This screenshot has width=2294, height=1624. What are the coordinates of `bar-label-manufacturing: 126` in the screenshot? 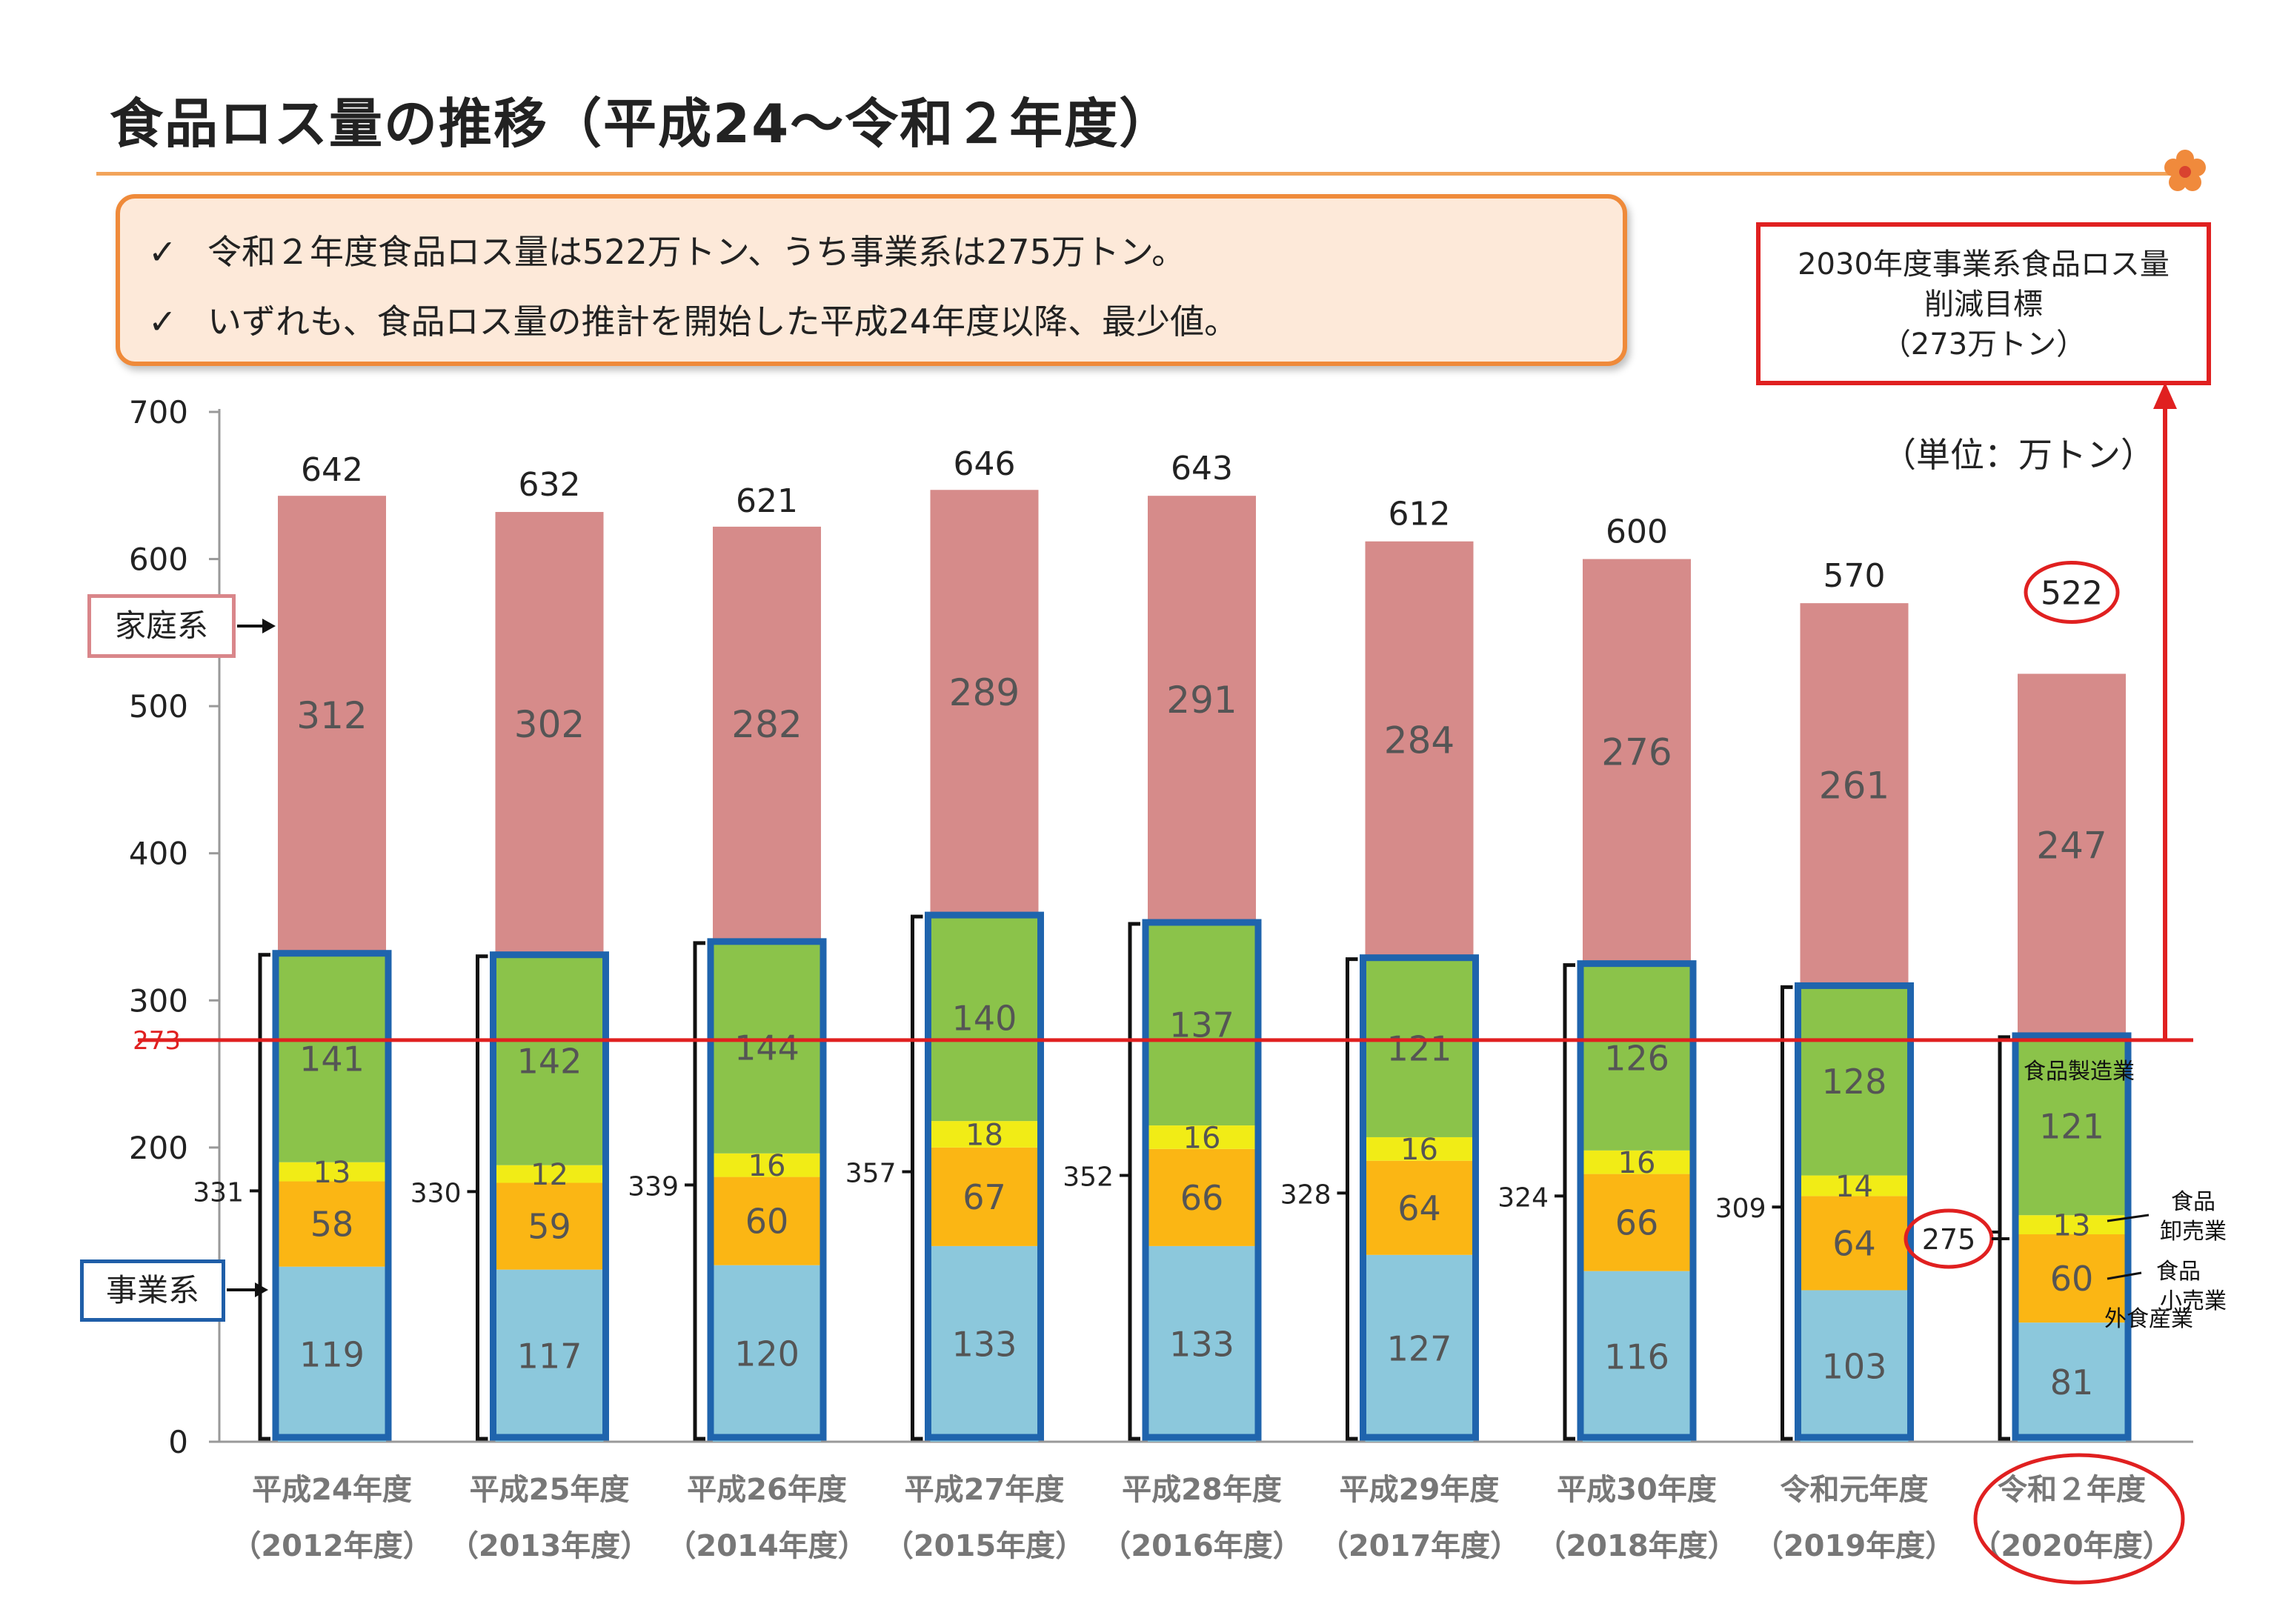 It's located at (1637, 1058).